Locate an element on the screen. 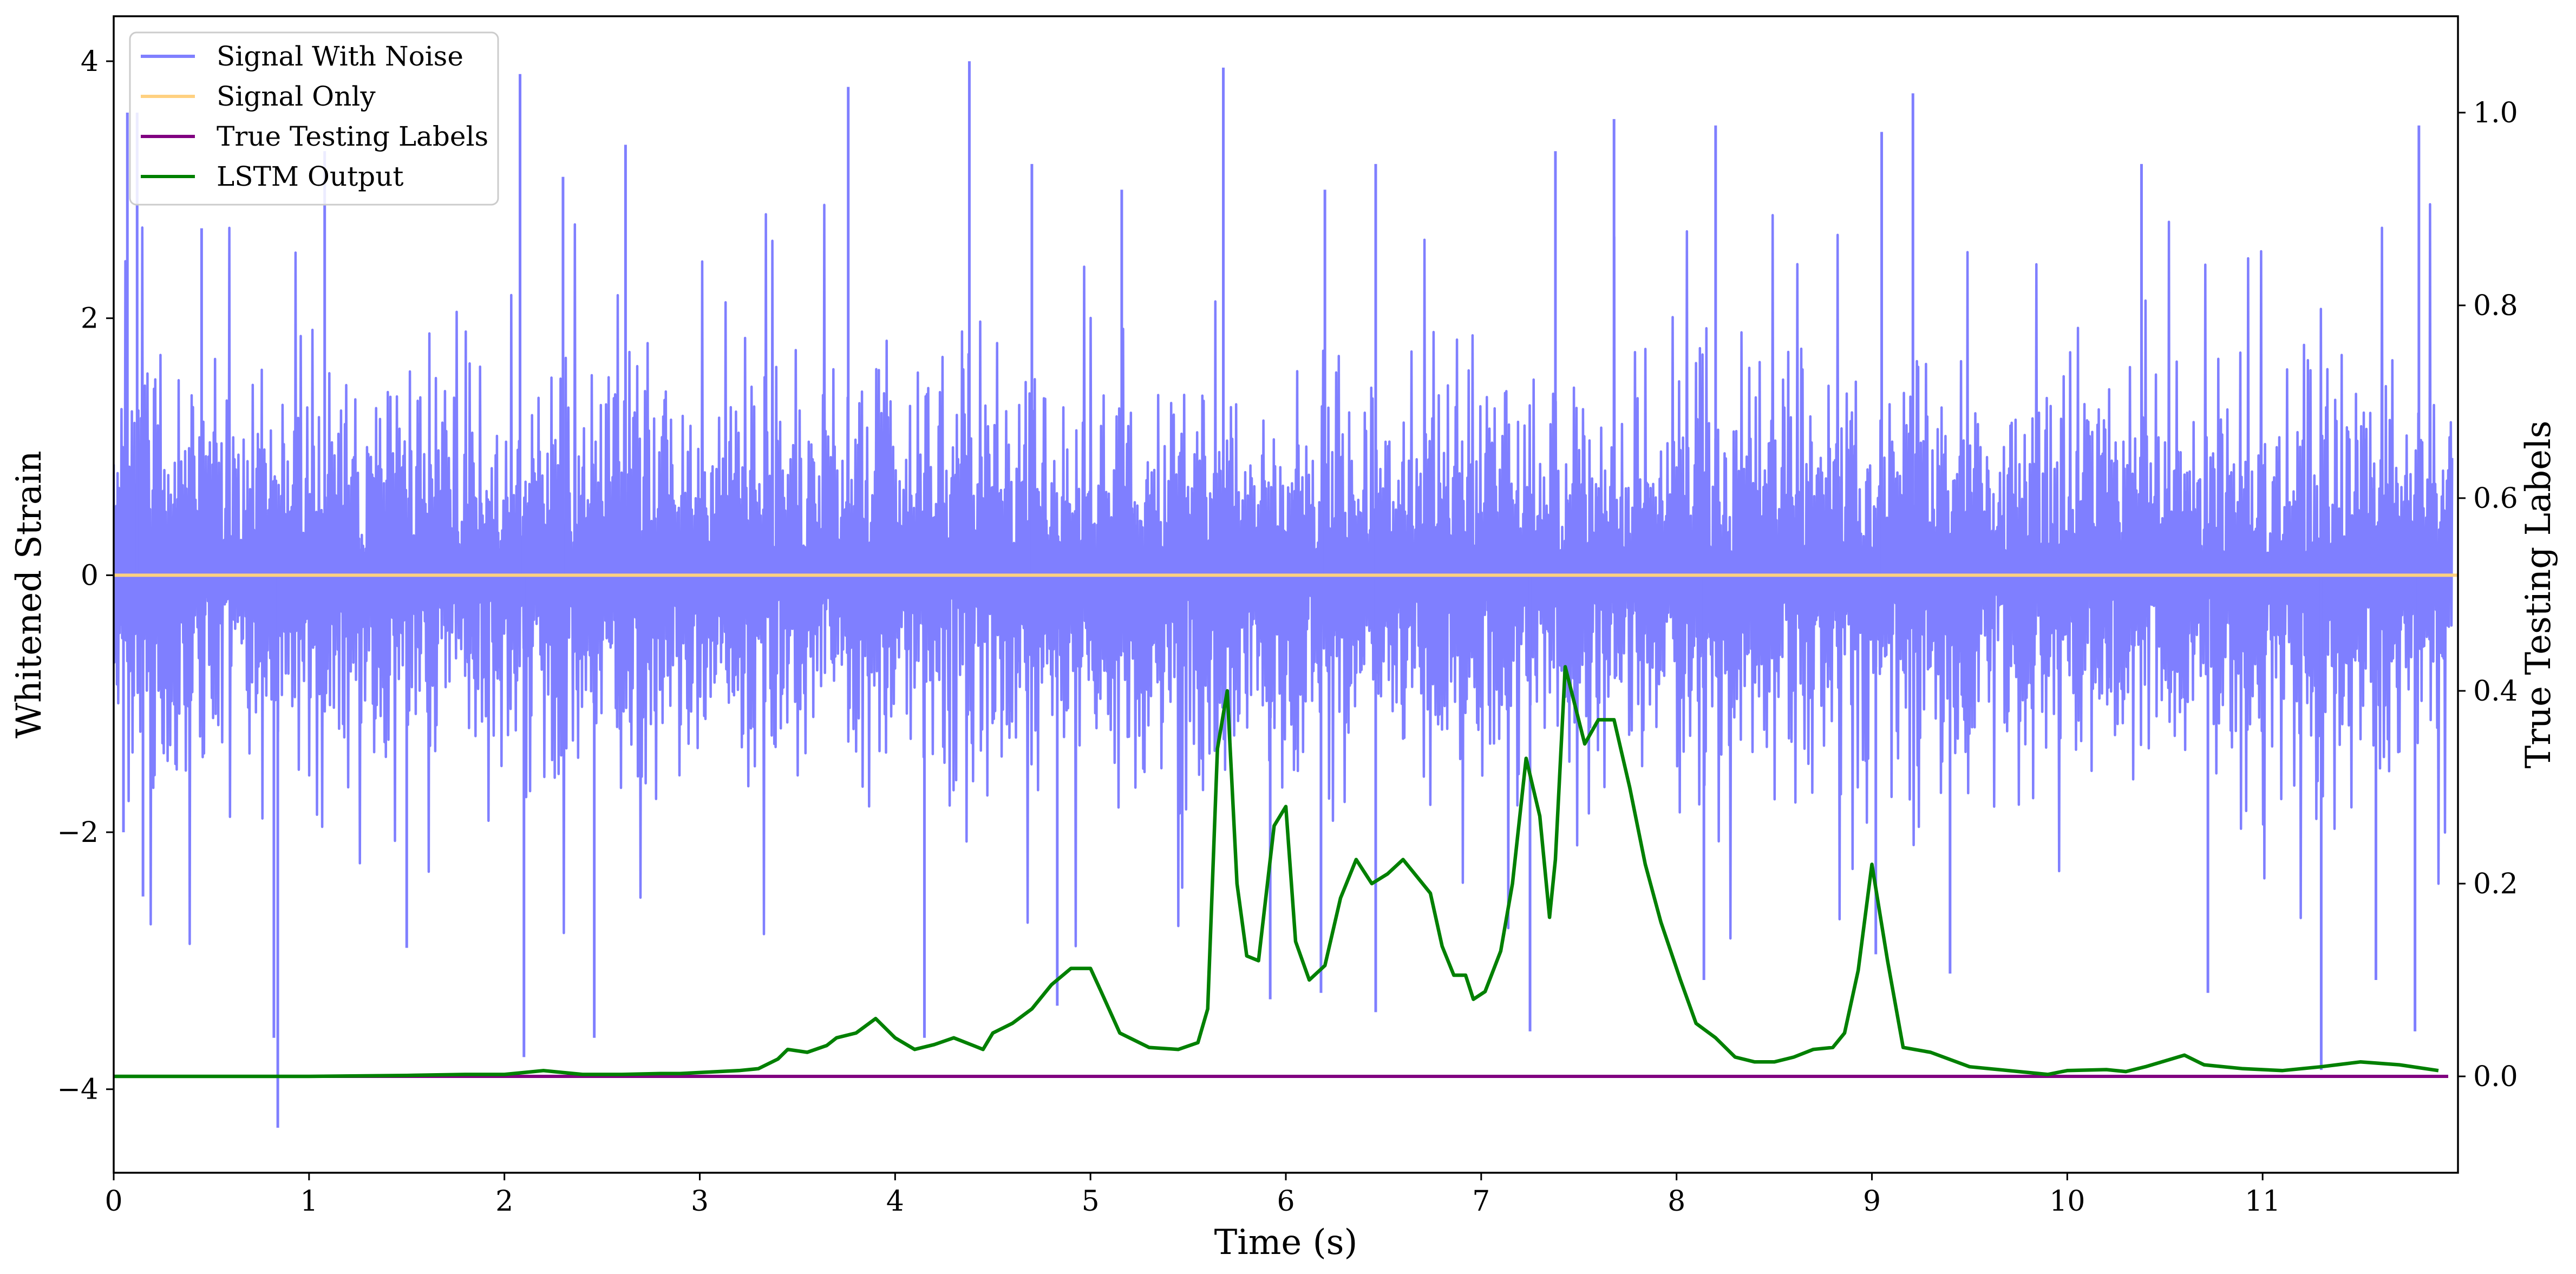 Image resolution: width=2576 pixels, height=1274 pixels. y-axis-right-label: True Testing Labels is located at coordinates (2539, 595).